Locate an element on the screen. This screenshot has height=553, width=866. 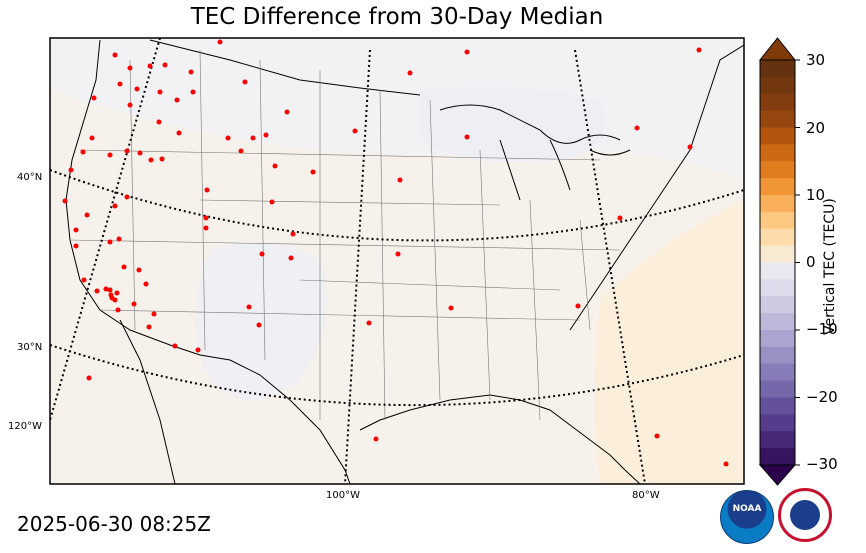
colorbar-tick: −30 is located at coordinates (822, 464).